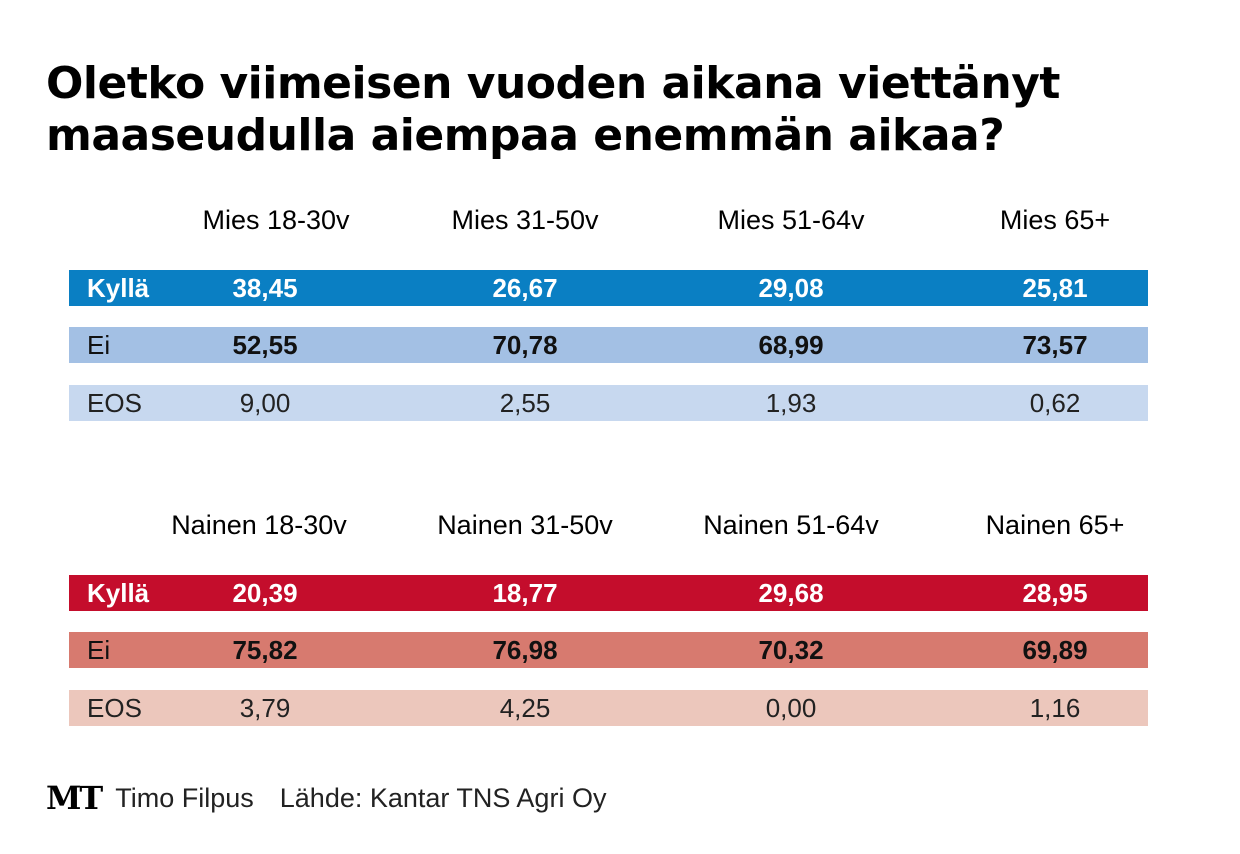 This screenshot has width=1240, height=854. I want to click on value-cell: 38,45, so click(265, 288).